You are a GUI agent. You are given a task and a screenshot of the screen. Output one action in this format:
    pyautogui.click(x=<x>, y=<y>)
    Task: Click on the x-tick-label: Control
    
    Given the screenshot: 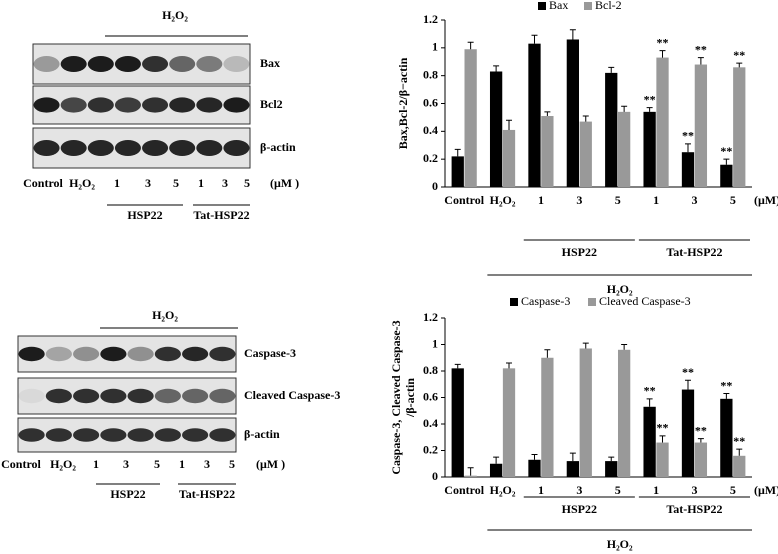 What is the action you would take?
    pyautogui.click(x=464, y=200)
    